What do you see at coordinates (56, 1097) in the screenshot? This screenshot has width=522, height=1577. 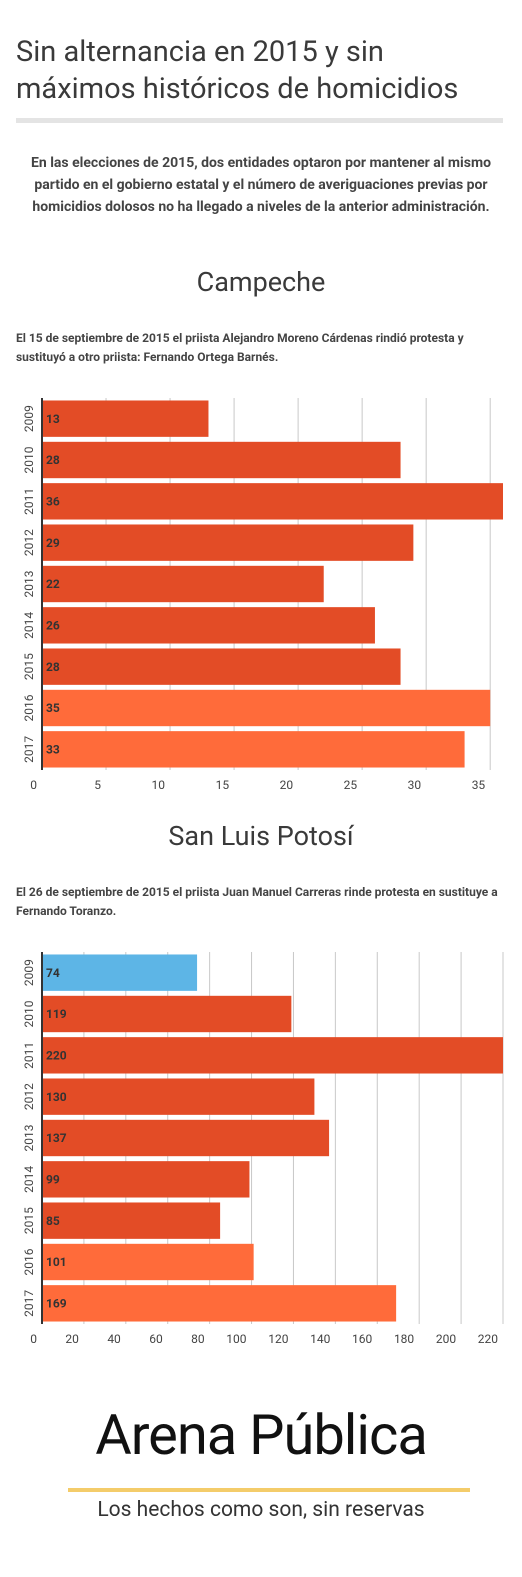 I see `data-label: 130` at bounding box center [56, 1097].